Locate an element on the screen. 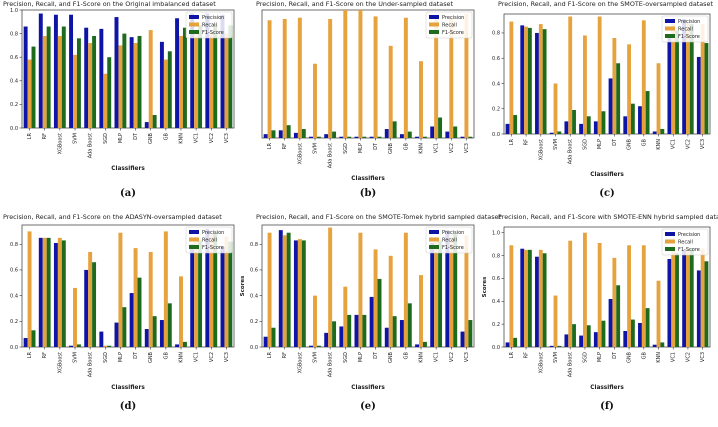  bar-f1-score-svm is located at coordinates (318, 137).